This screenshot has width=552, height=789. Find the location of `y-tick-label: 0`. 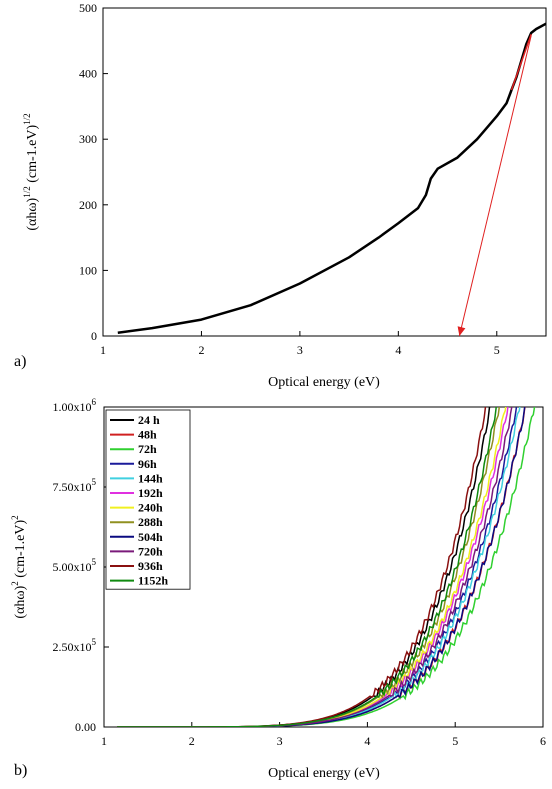

y-tick-label: 0 is located at coordinates (94, 336).